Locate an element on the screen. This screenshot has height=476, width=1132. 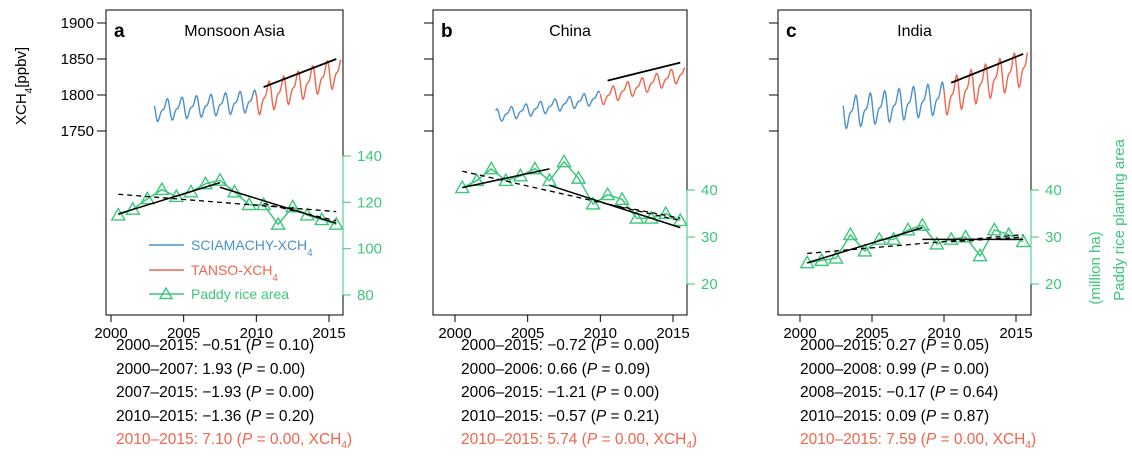
panel-letter: c is located at coordinates (791, 31).